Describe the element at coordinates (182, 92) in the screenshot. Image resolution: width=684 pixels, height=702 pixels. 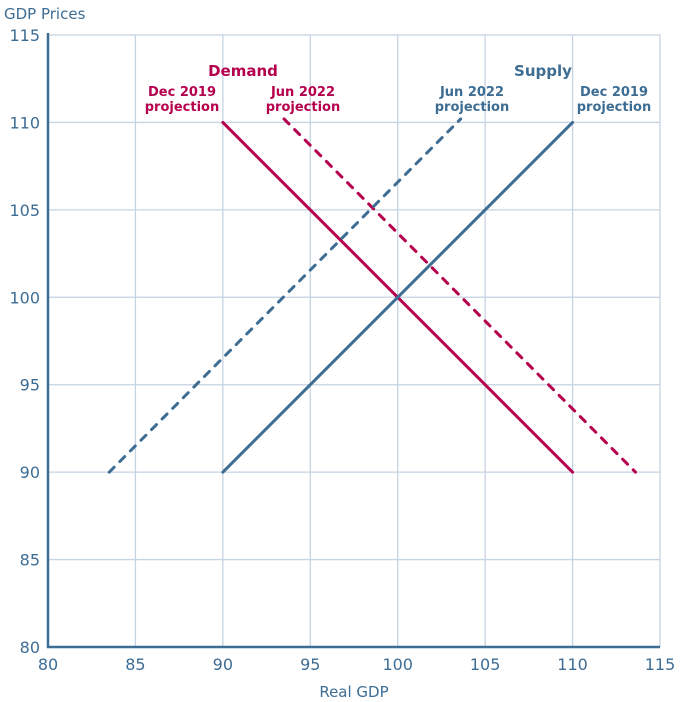
I see `demand-dec2019-label-line1: Dec 2019` at that location.